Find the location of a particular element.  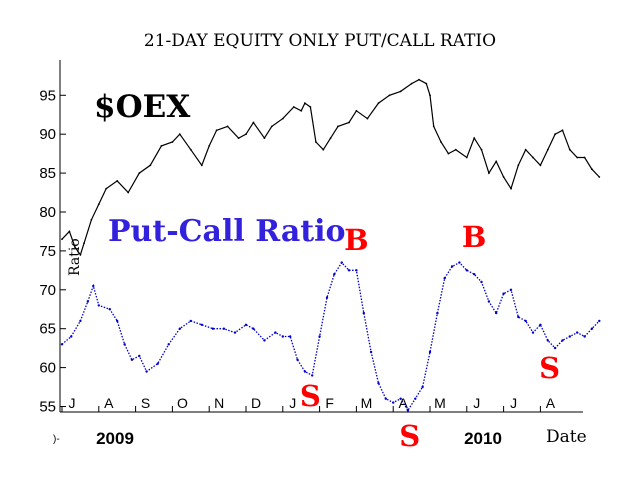

y-tick-label: 65 is located at coordinates (47, 329).